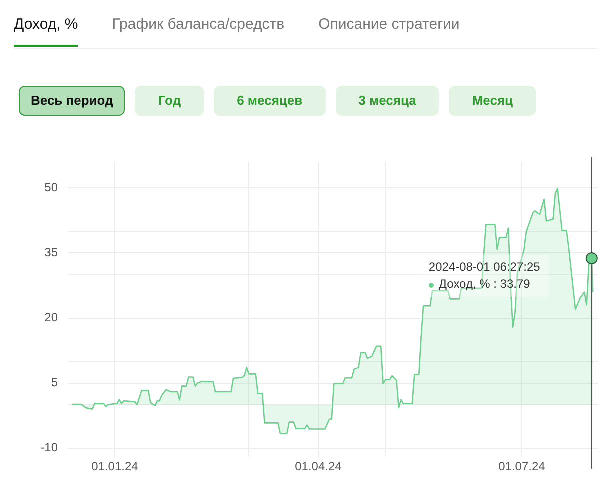 The width and height of the screenshot is (612, 501). I want to click on text: 6 месяцев, so click(270, 101).